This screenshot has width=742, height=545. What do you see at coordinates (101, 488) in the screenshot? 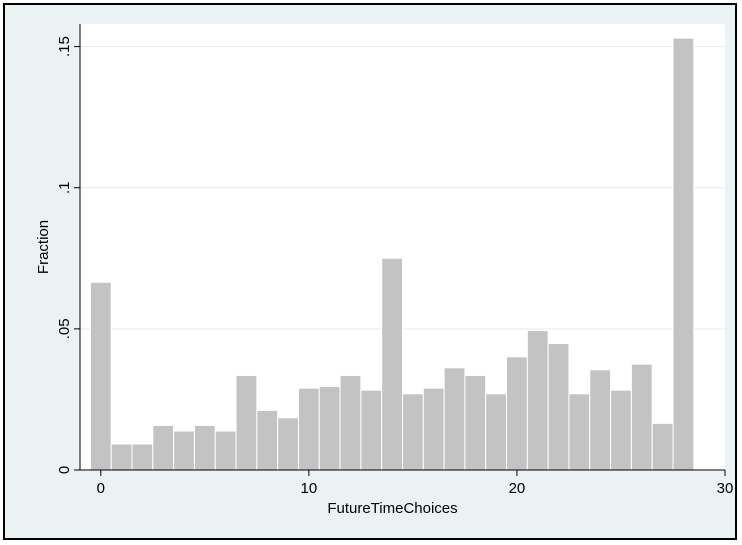
I see `x-tick-label: 0` at bounding box center [101, 488].